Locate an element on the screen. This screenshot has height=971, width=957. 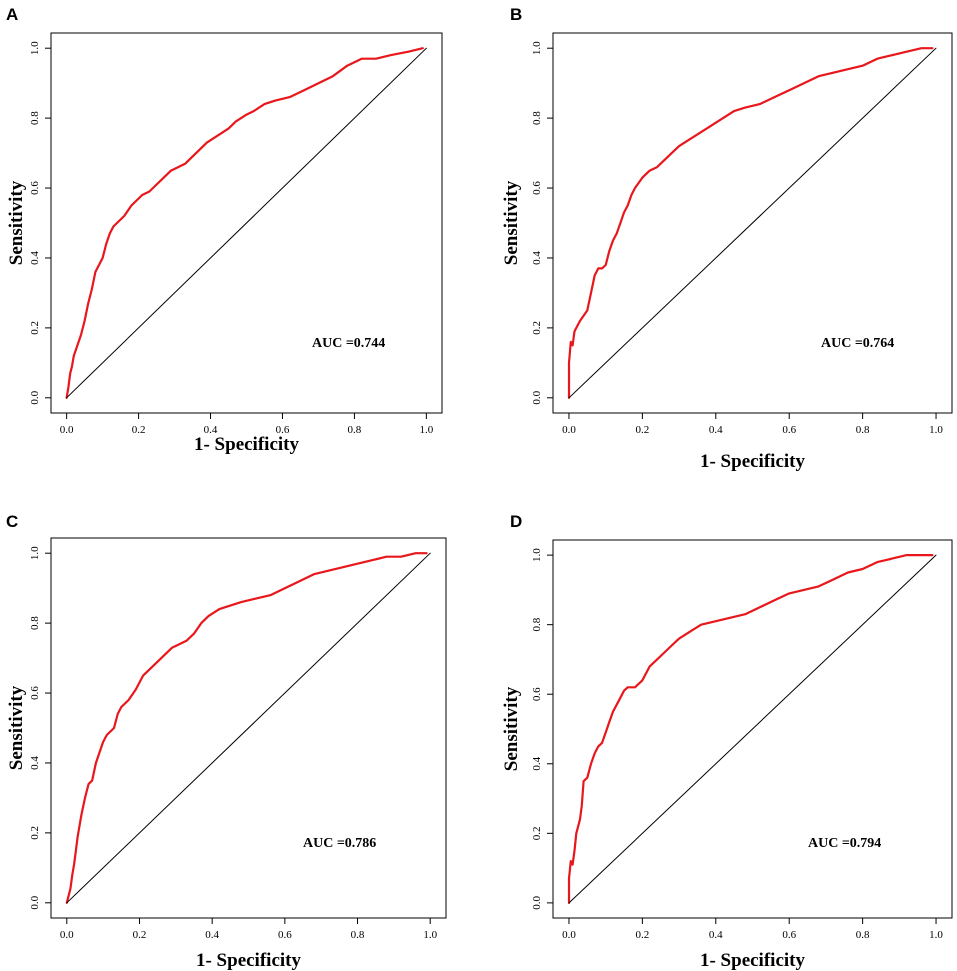
y-tick-label-d: 0.2 is located at coordinates (537, 833).